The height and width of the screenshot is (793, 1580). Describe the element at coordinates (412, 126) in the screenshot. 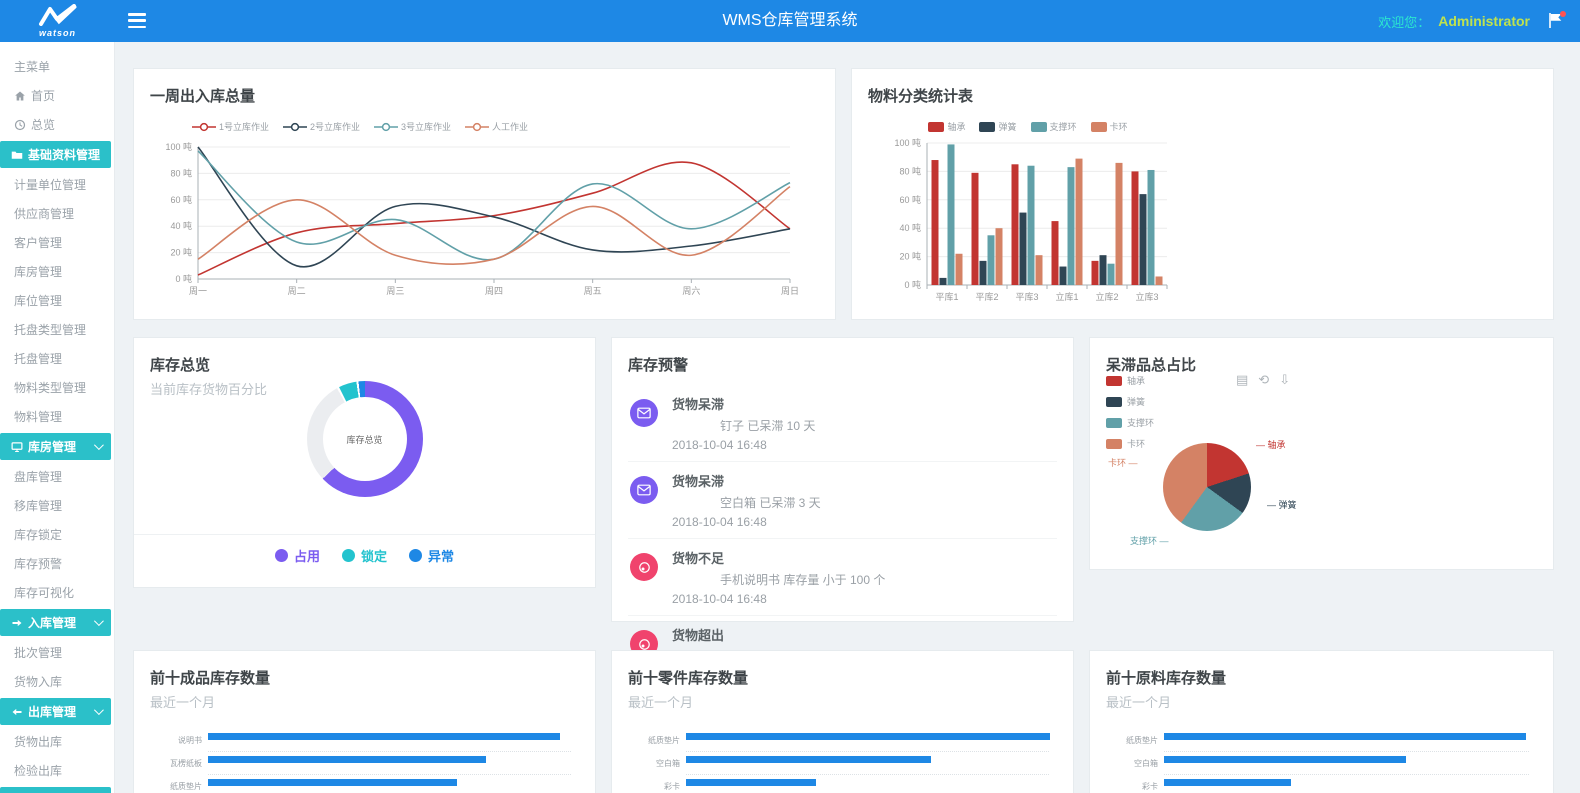

I see `legend-item-3号立库作业: 3号立库作业` at that location.